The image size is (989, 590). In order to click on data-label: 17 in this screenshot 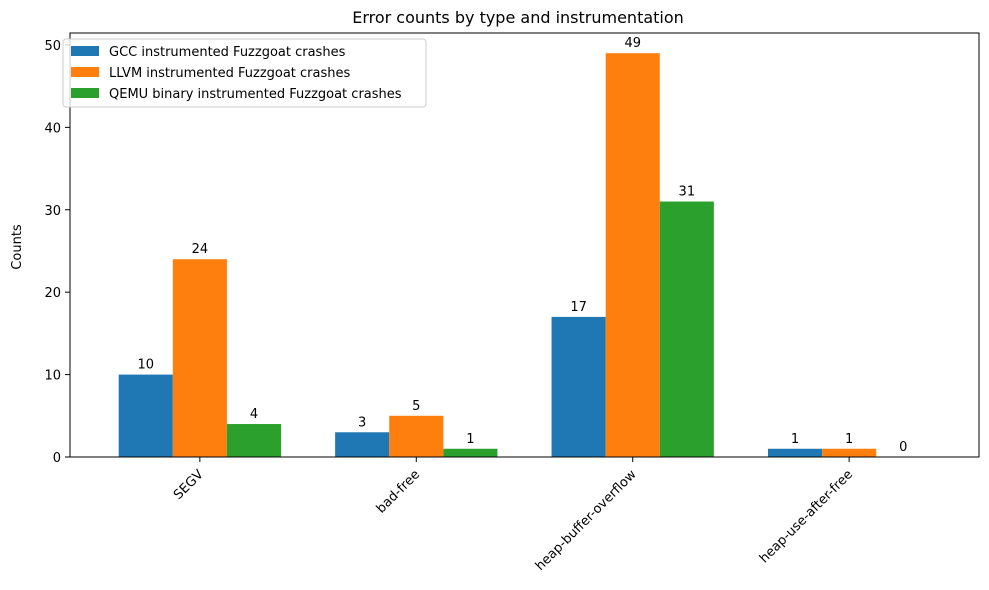, I will do `click(578, 307)`.